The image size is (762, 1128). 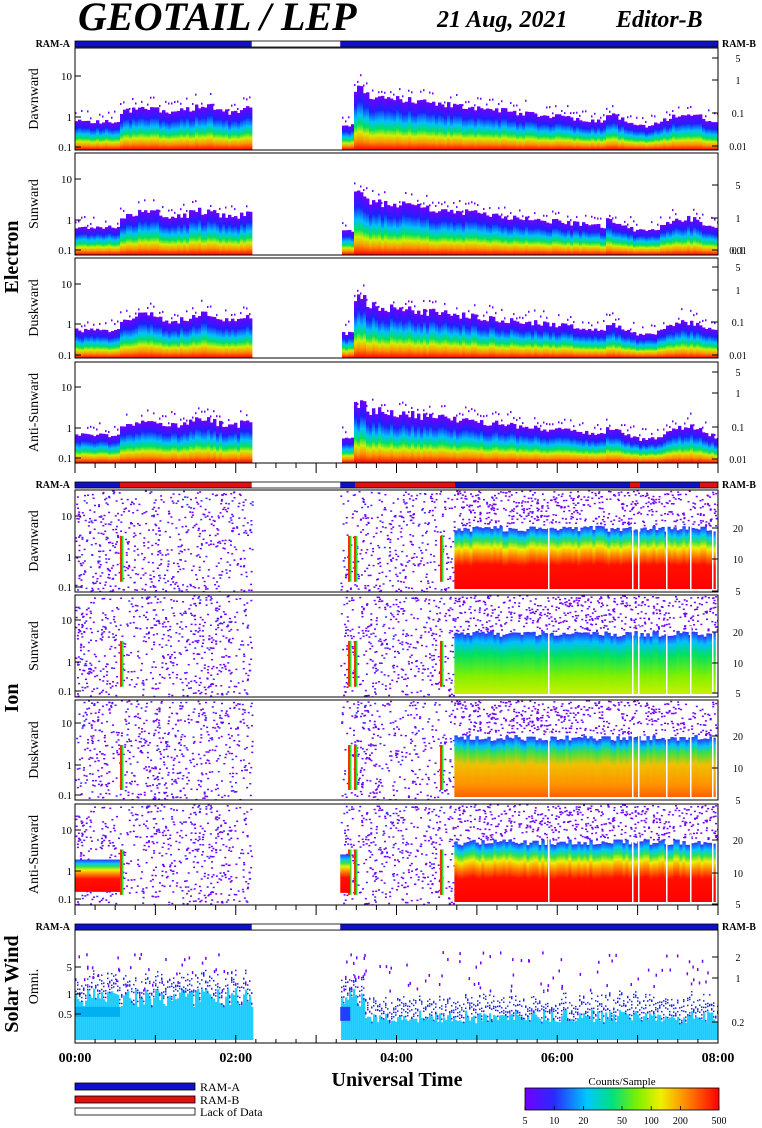 I want to click on panel-label: Dawnward, so click(x=34, y=98).